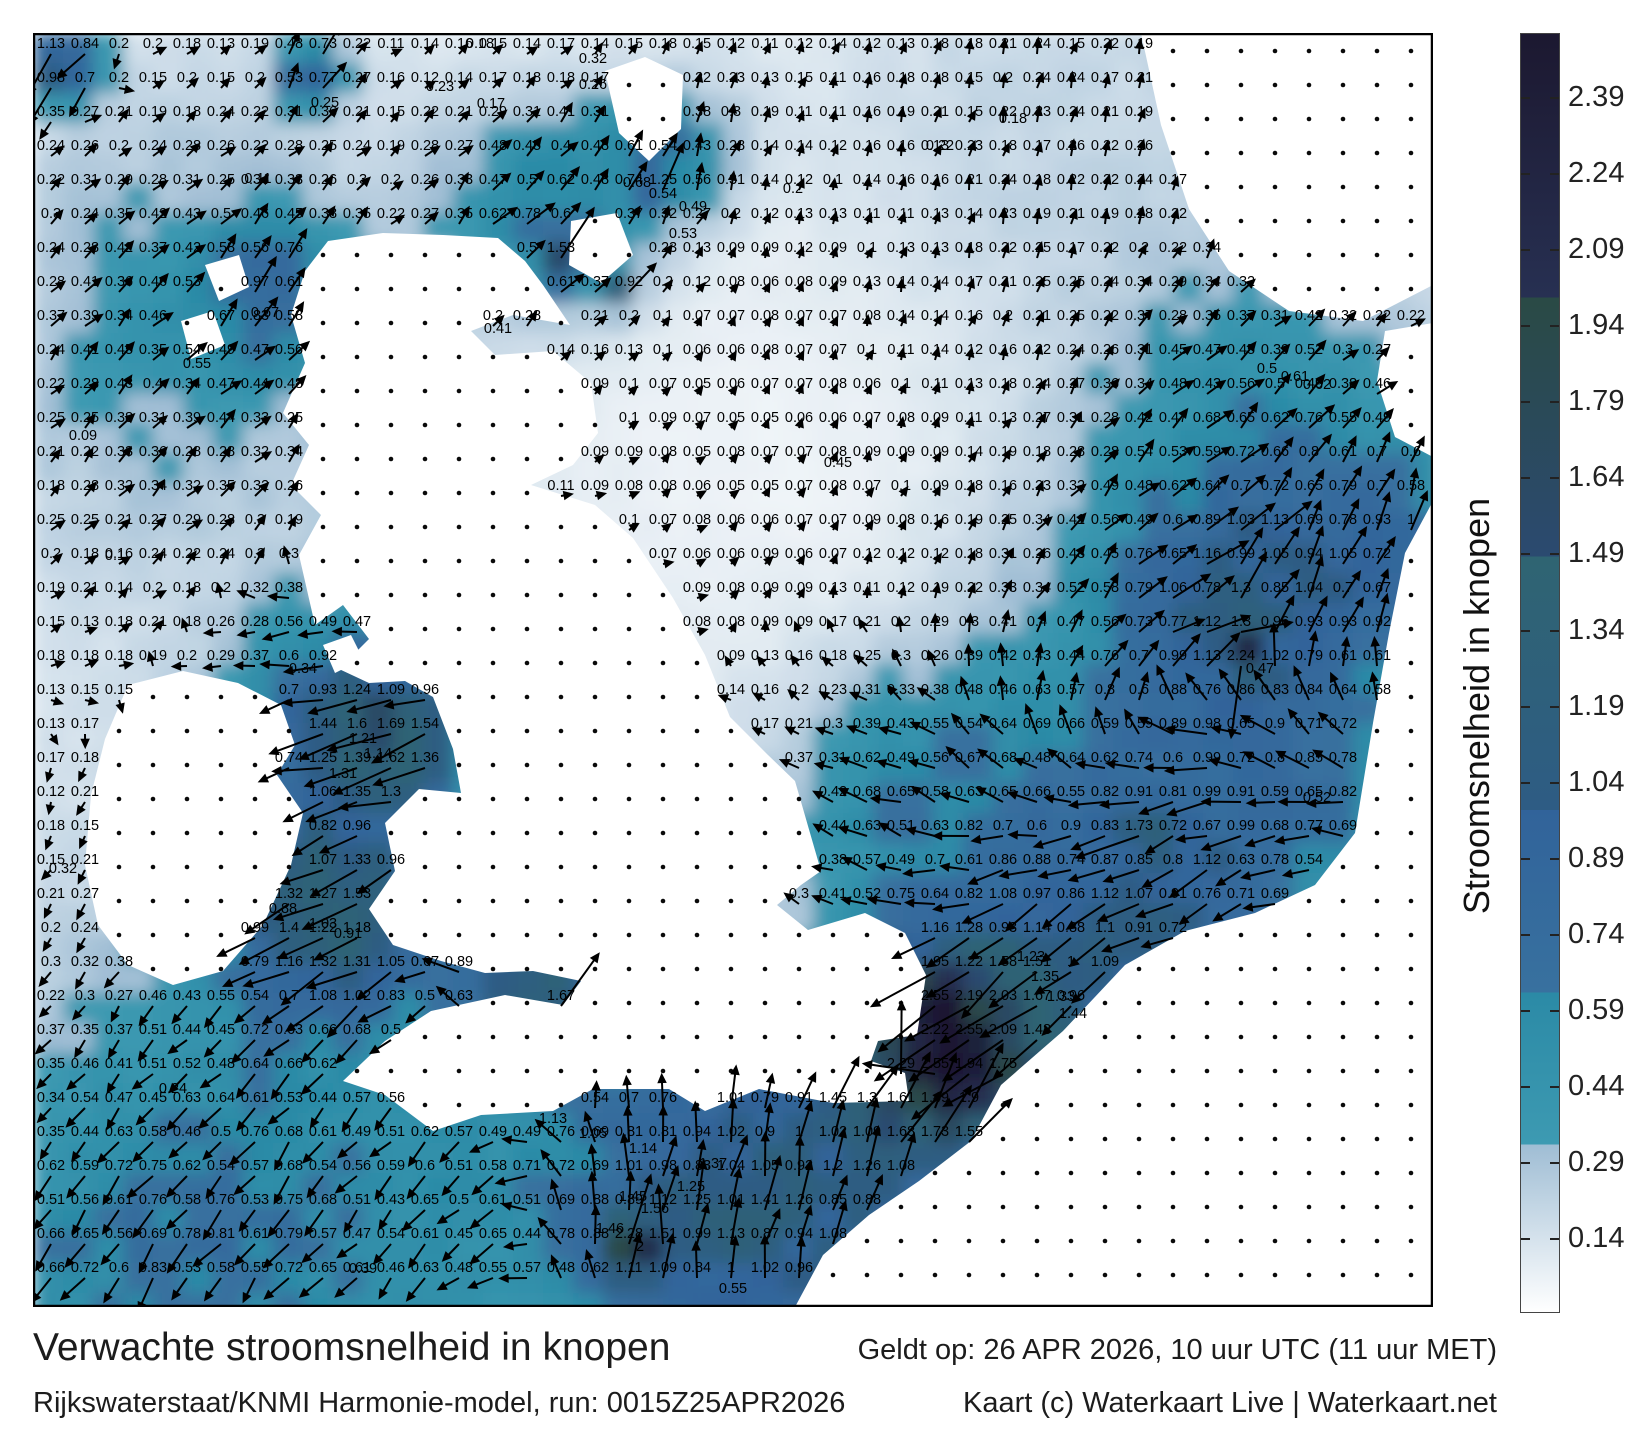  What do you see at coordinates (1309, 418) in the screenshot?
I see `svg-text: 0.76` at bounding box center [1309, 418].